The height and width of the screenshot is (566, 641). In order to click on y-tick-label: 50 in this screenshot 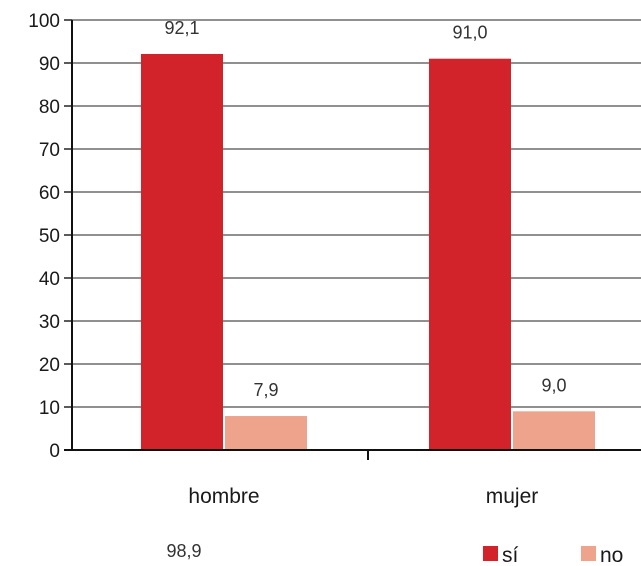, I will do `click(49, 236)`.